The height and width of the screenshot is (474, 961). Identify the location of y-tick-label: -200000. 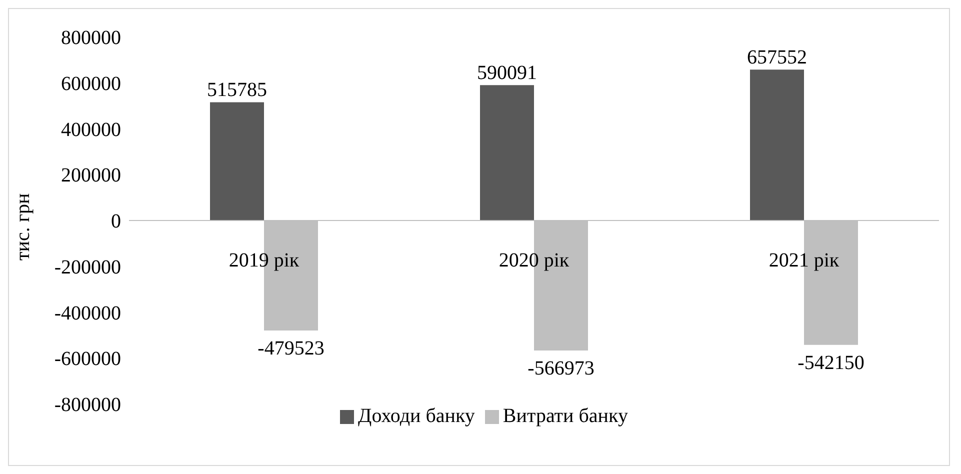
(87, 267).